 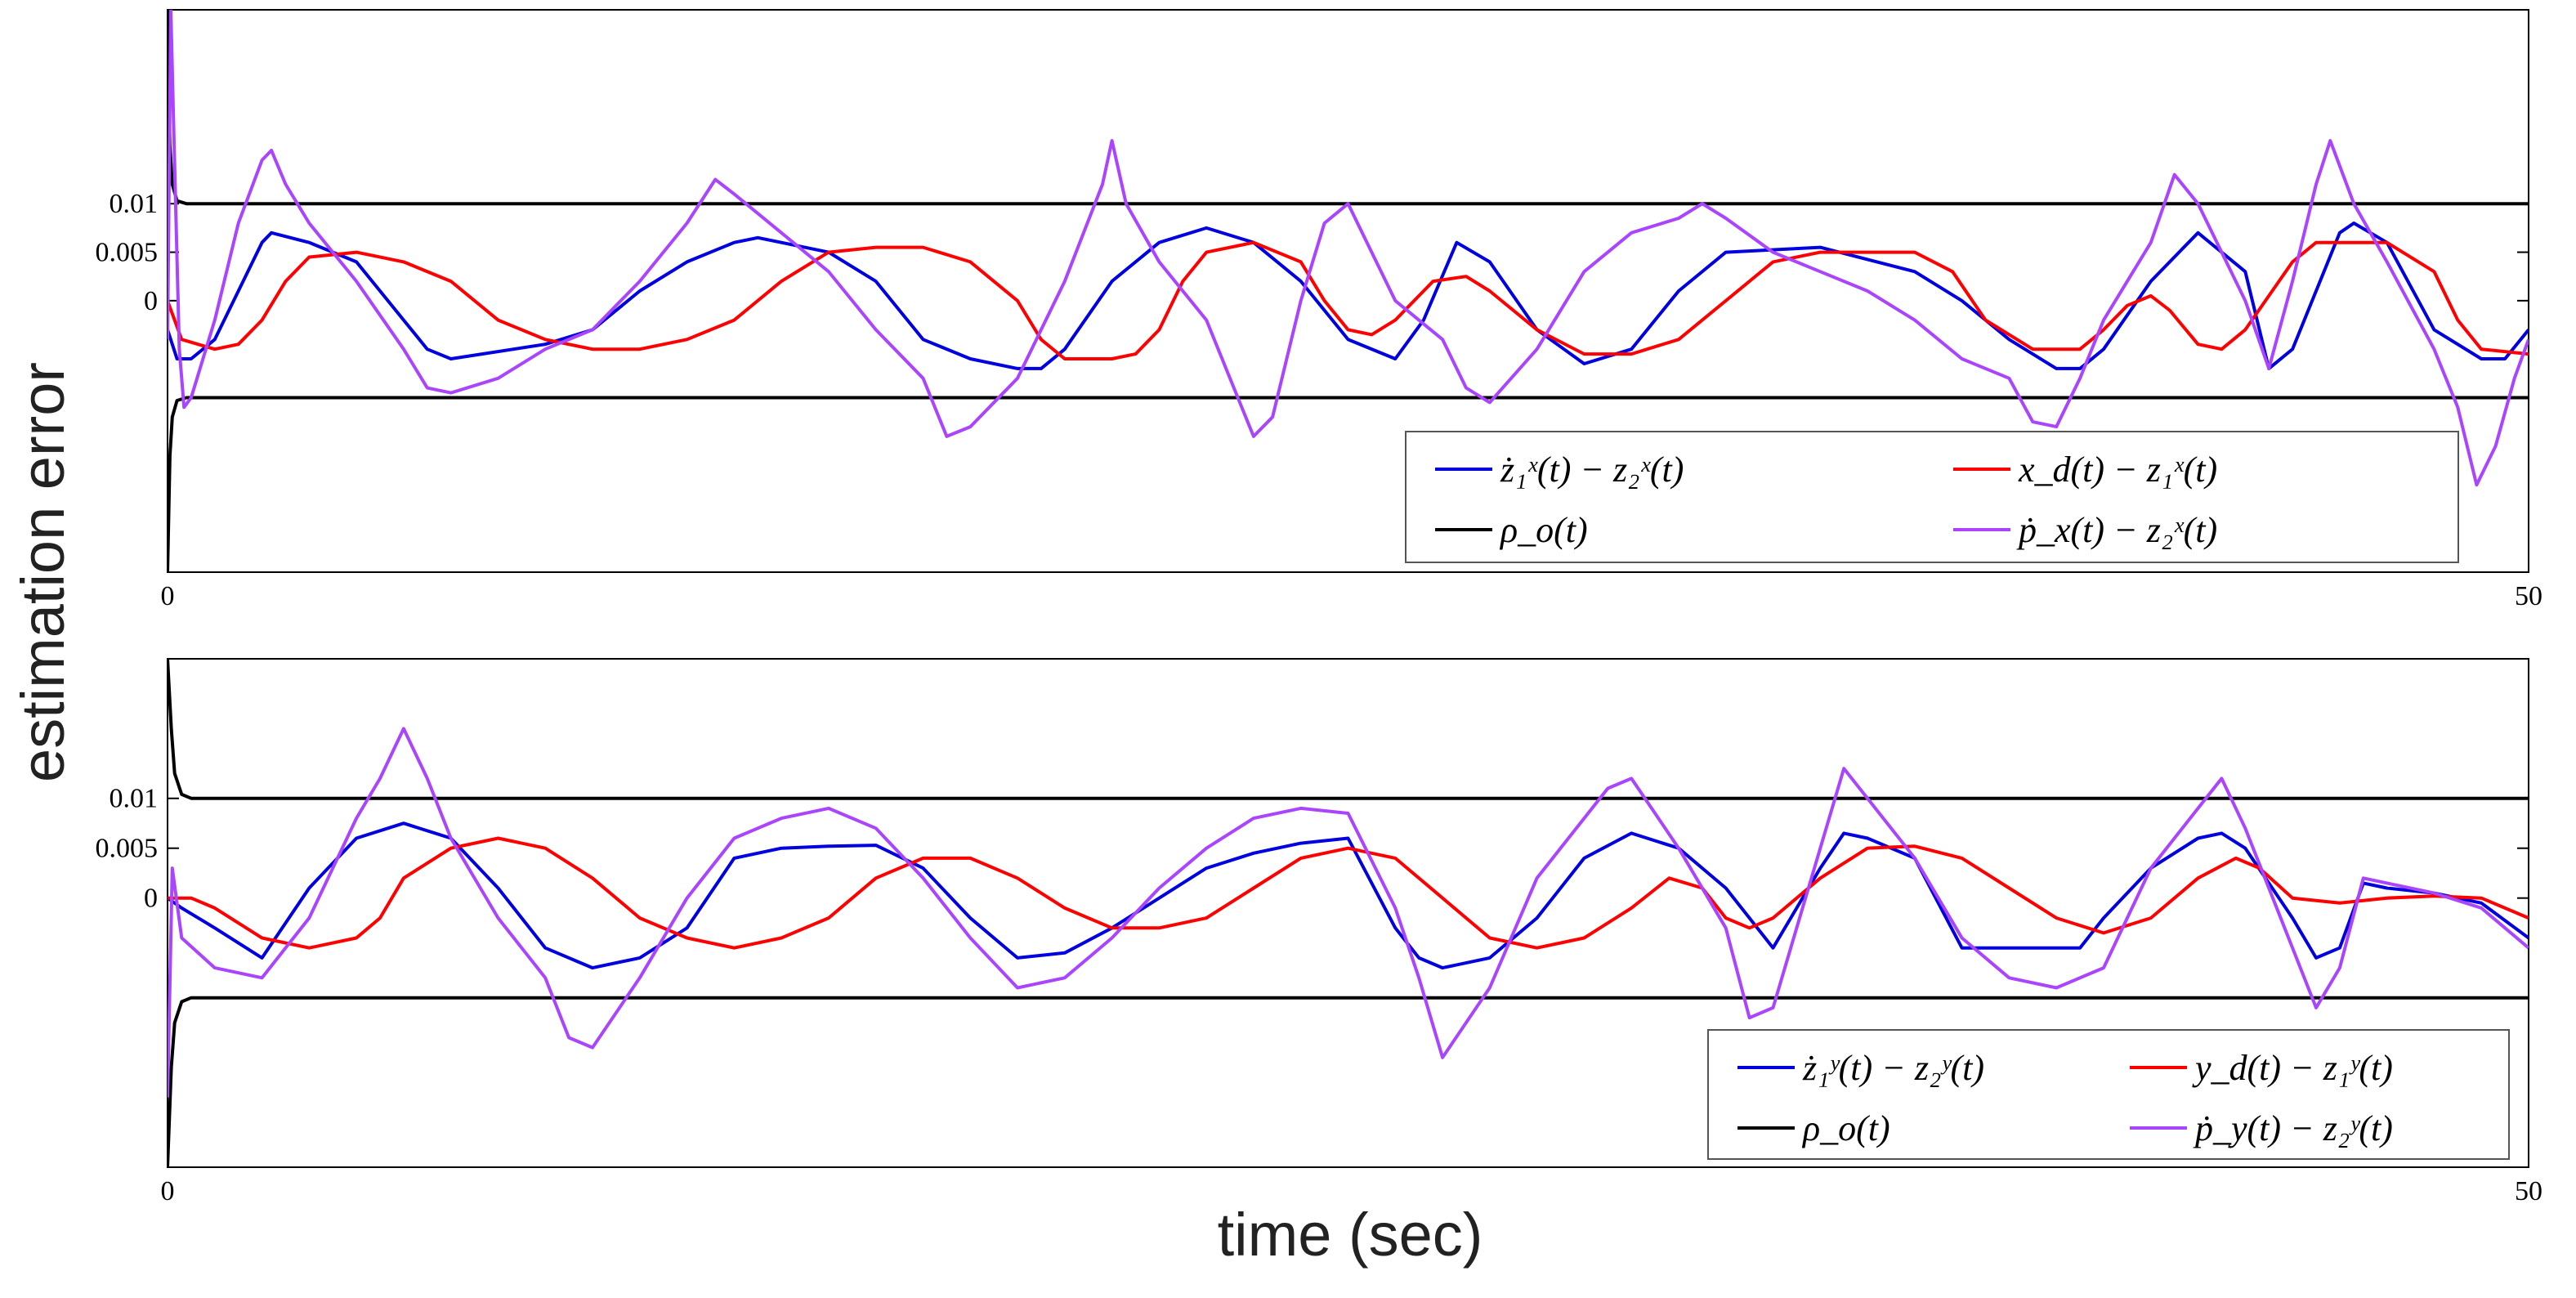 I want to click on legend-label: ṗ_x(t) − z₂ˣ(t), so click(x=2116, y=530).